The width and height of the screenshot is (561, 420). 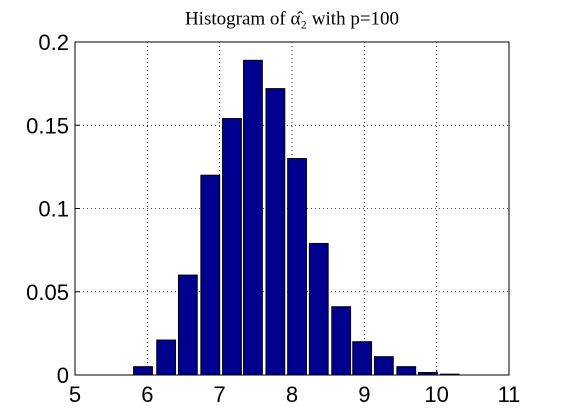 What do you see at coordinates (436, 394) in the screenshot?
I see `x-tick-label: 10` at bounding box center [436, 394].